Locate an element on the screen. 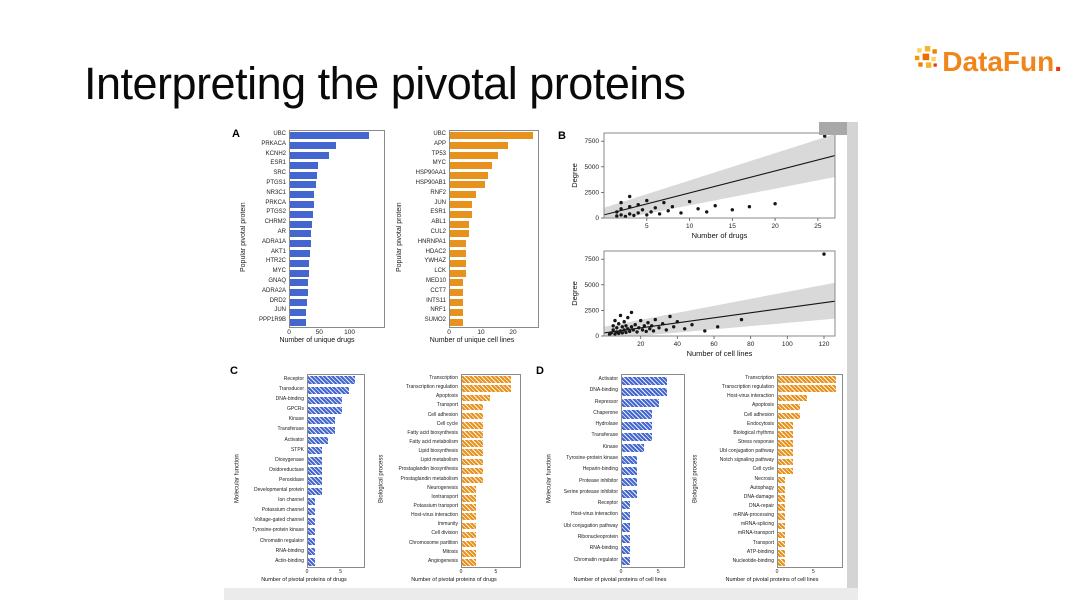  category-label: Autophagy is located at coordinates (762, 487).